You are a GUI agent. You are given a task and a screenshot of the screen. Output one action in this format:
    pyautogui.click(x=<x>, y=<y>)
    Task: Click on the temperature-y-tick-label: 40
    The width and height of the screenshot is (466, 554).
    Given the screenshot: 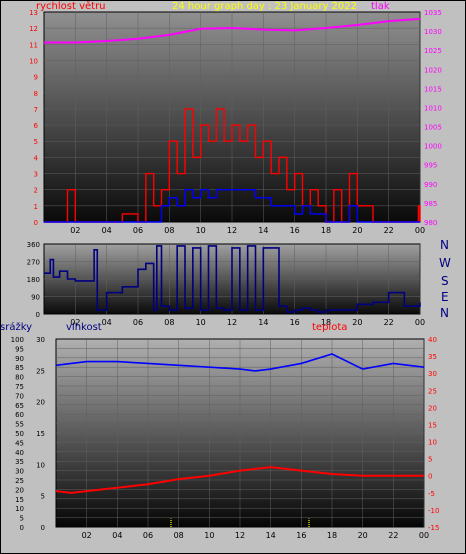 What is the action you would take?
    pyautogui.click(x=432, y=340)
    